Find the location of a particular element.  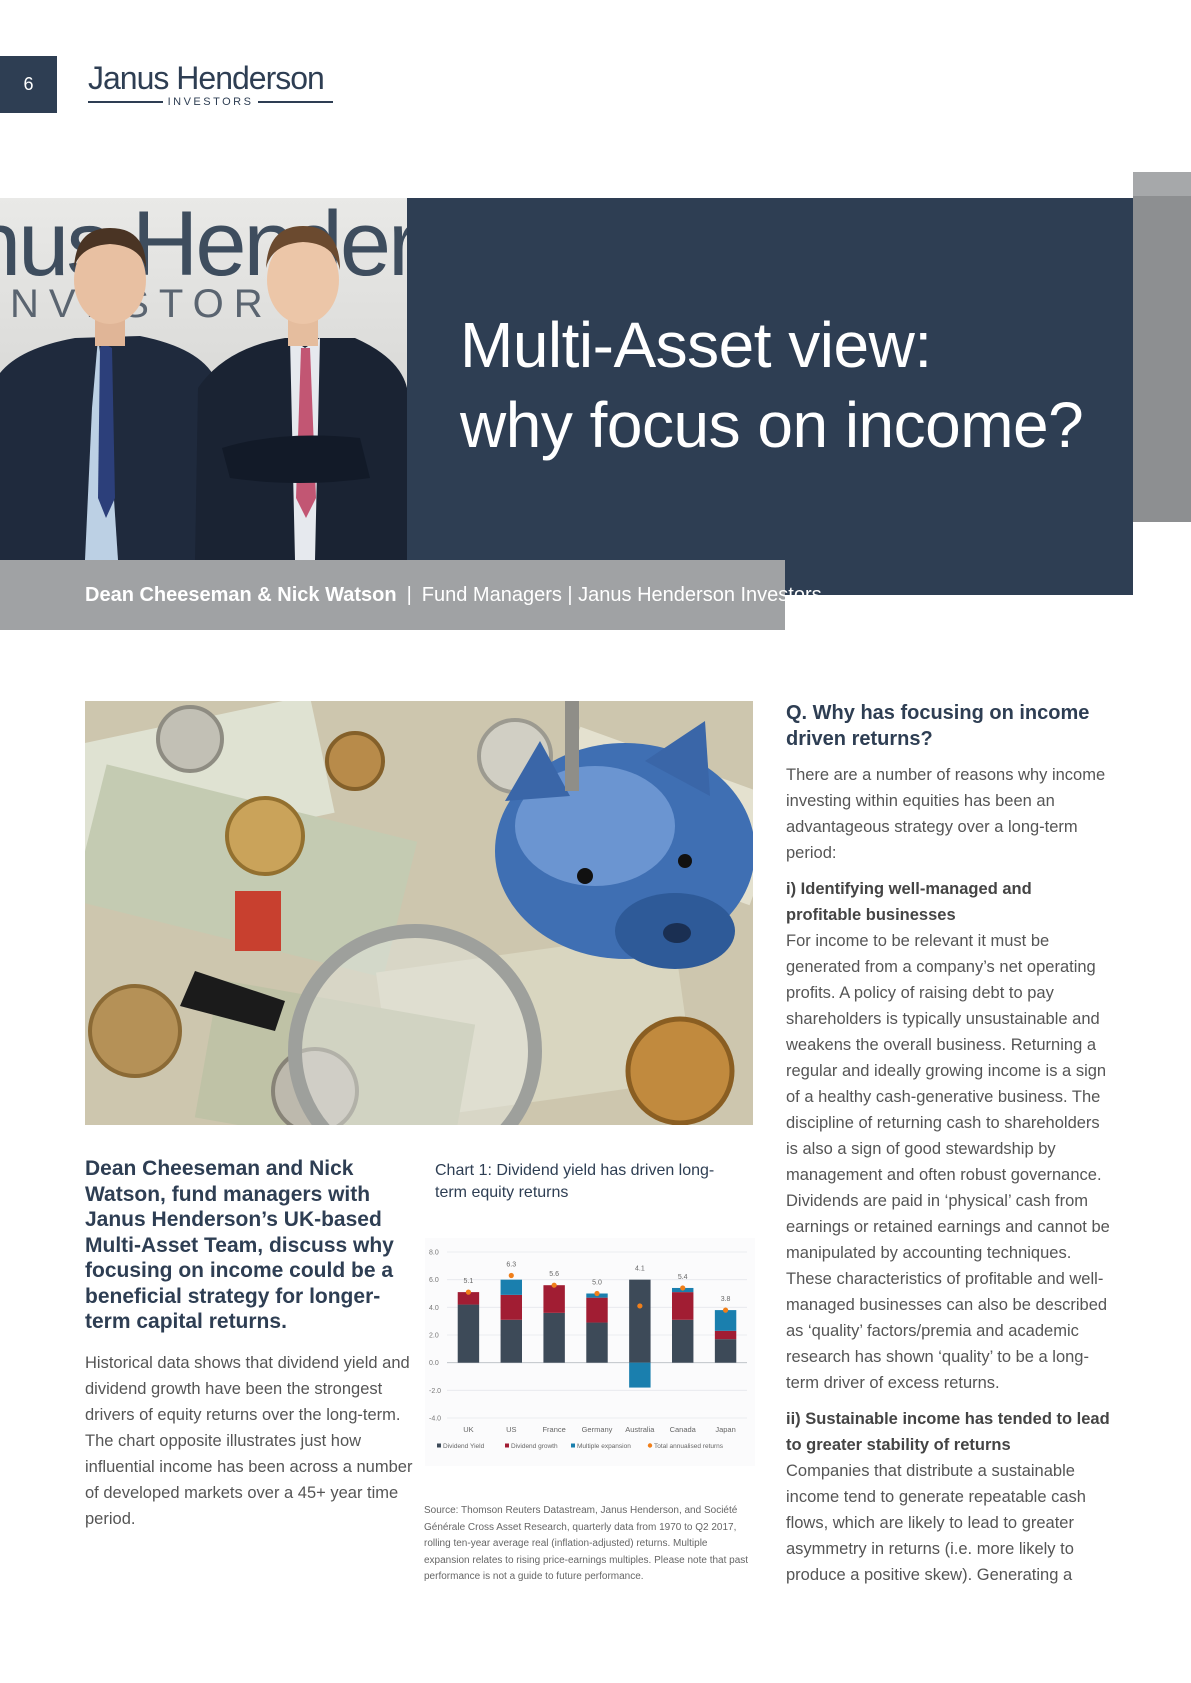

chart-data-label: 5.0 is located at coordinates (597, 1283).